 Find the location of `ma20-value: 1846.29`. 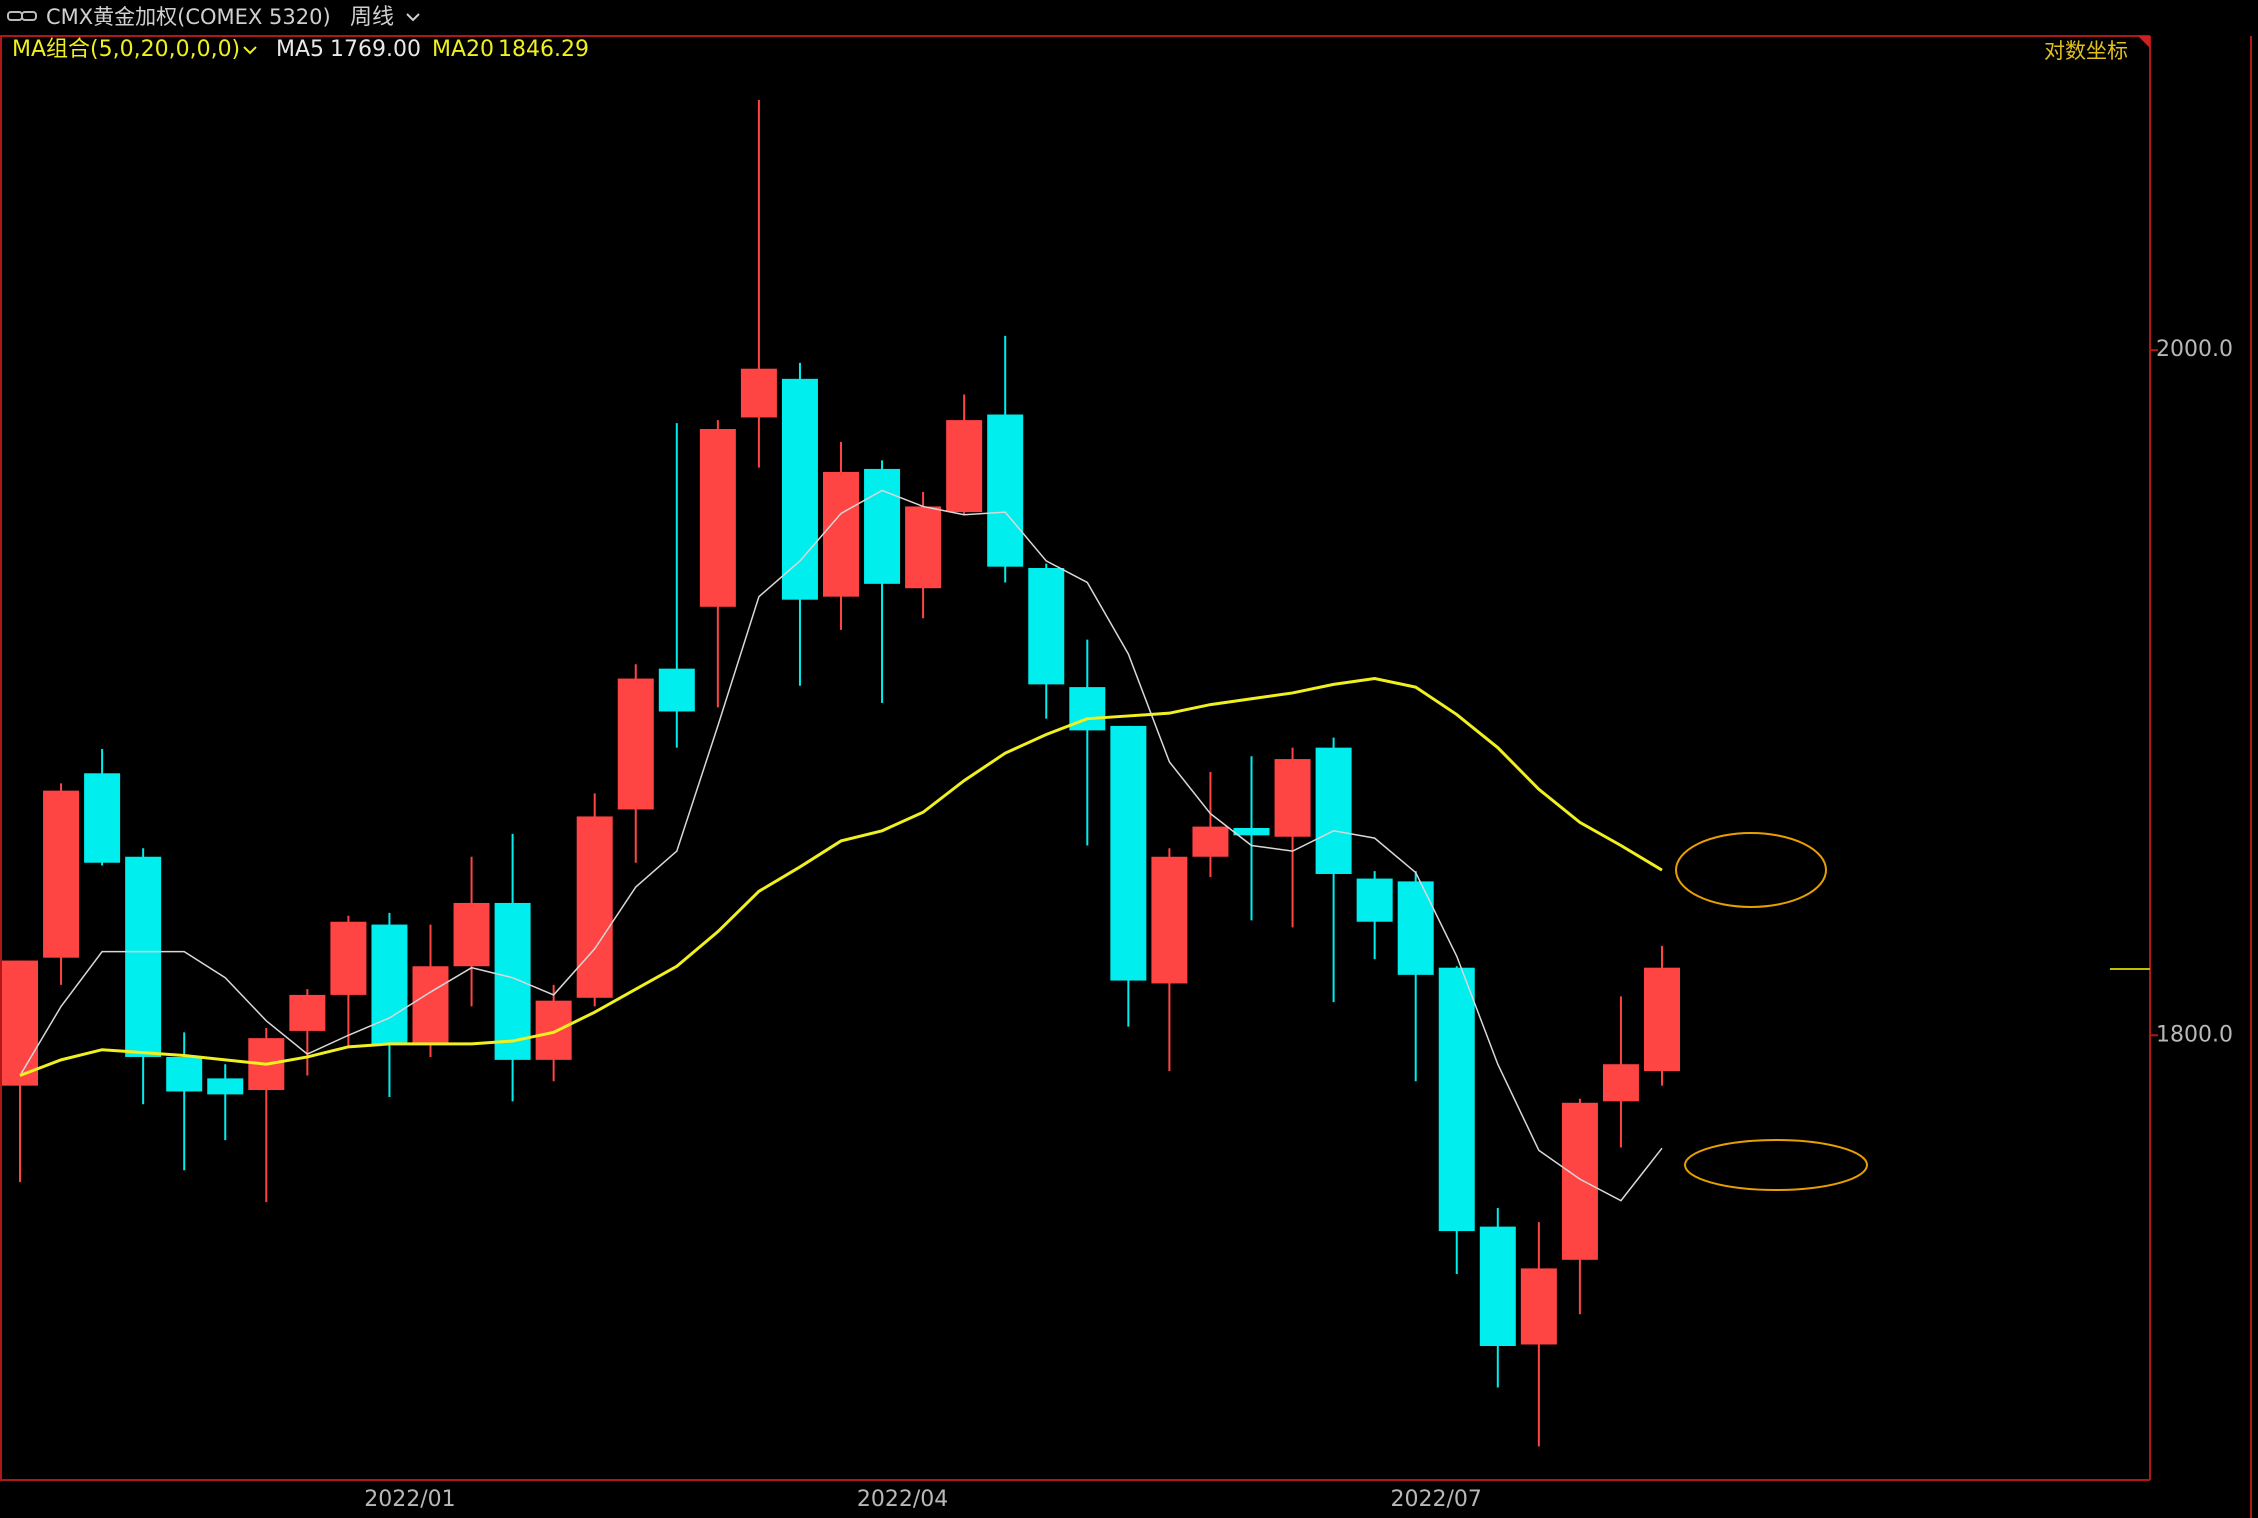

ma20-value: 1846.29 is located at coordinates (543, 49).